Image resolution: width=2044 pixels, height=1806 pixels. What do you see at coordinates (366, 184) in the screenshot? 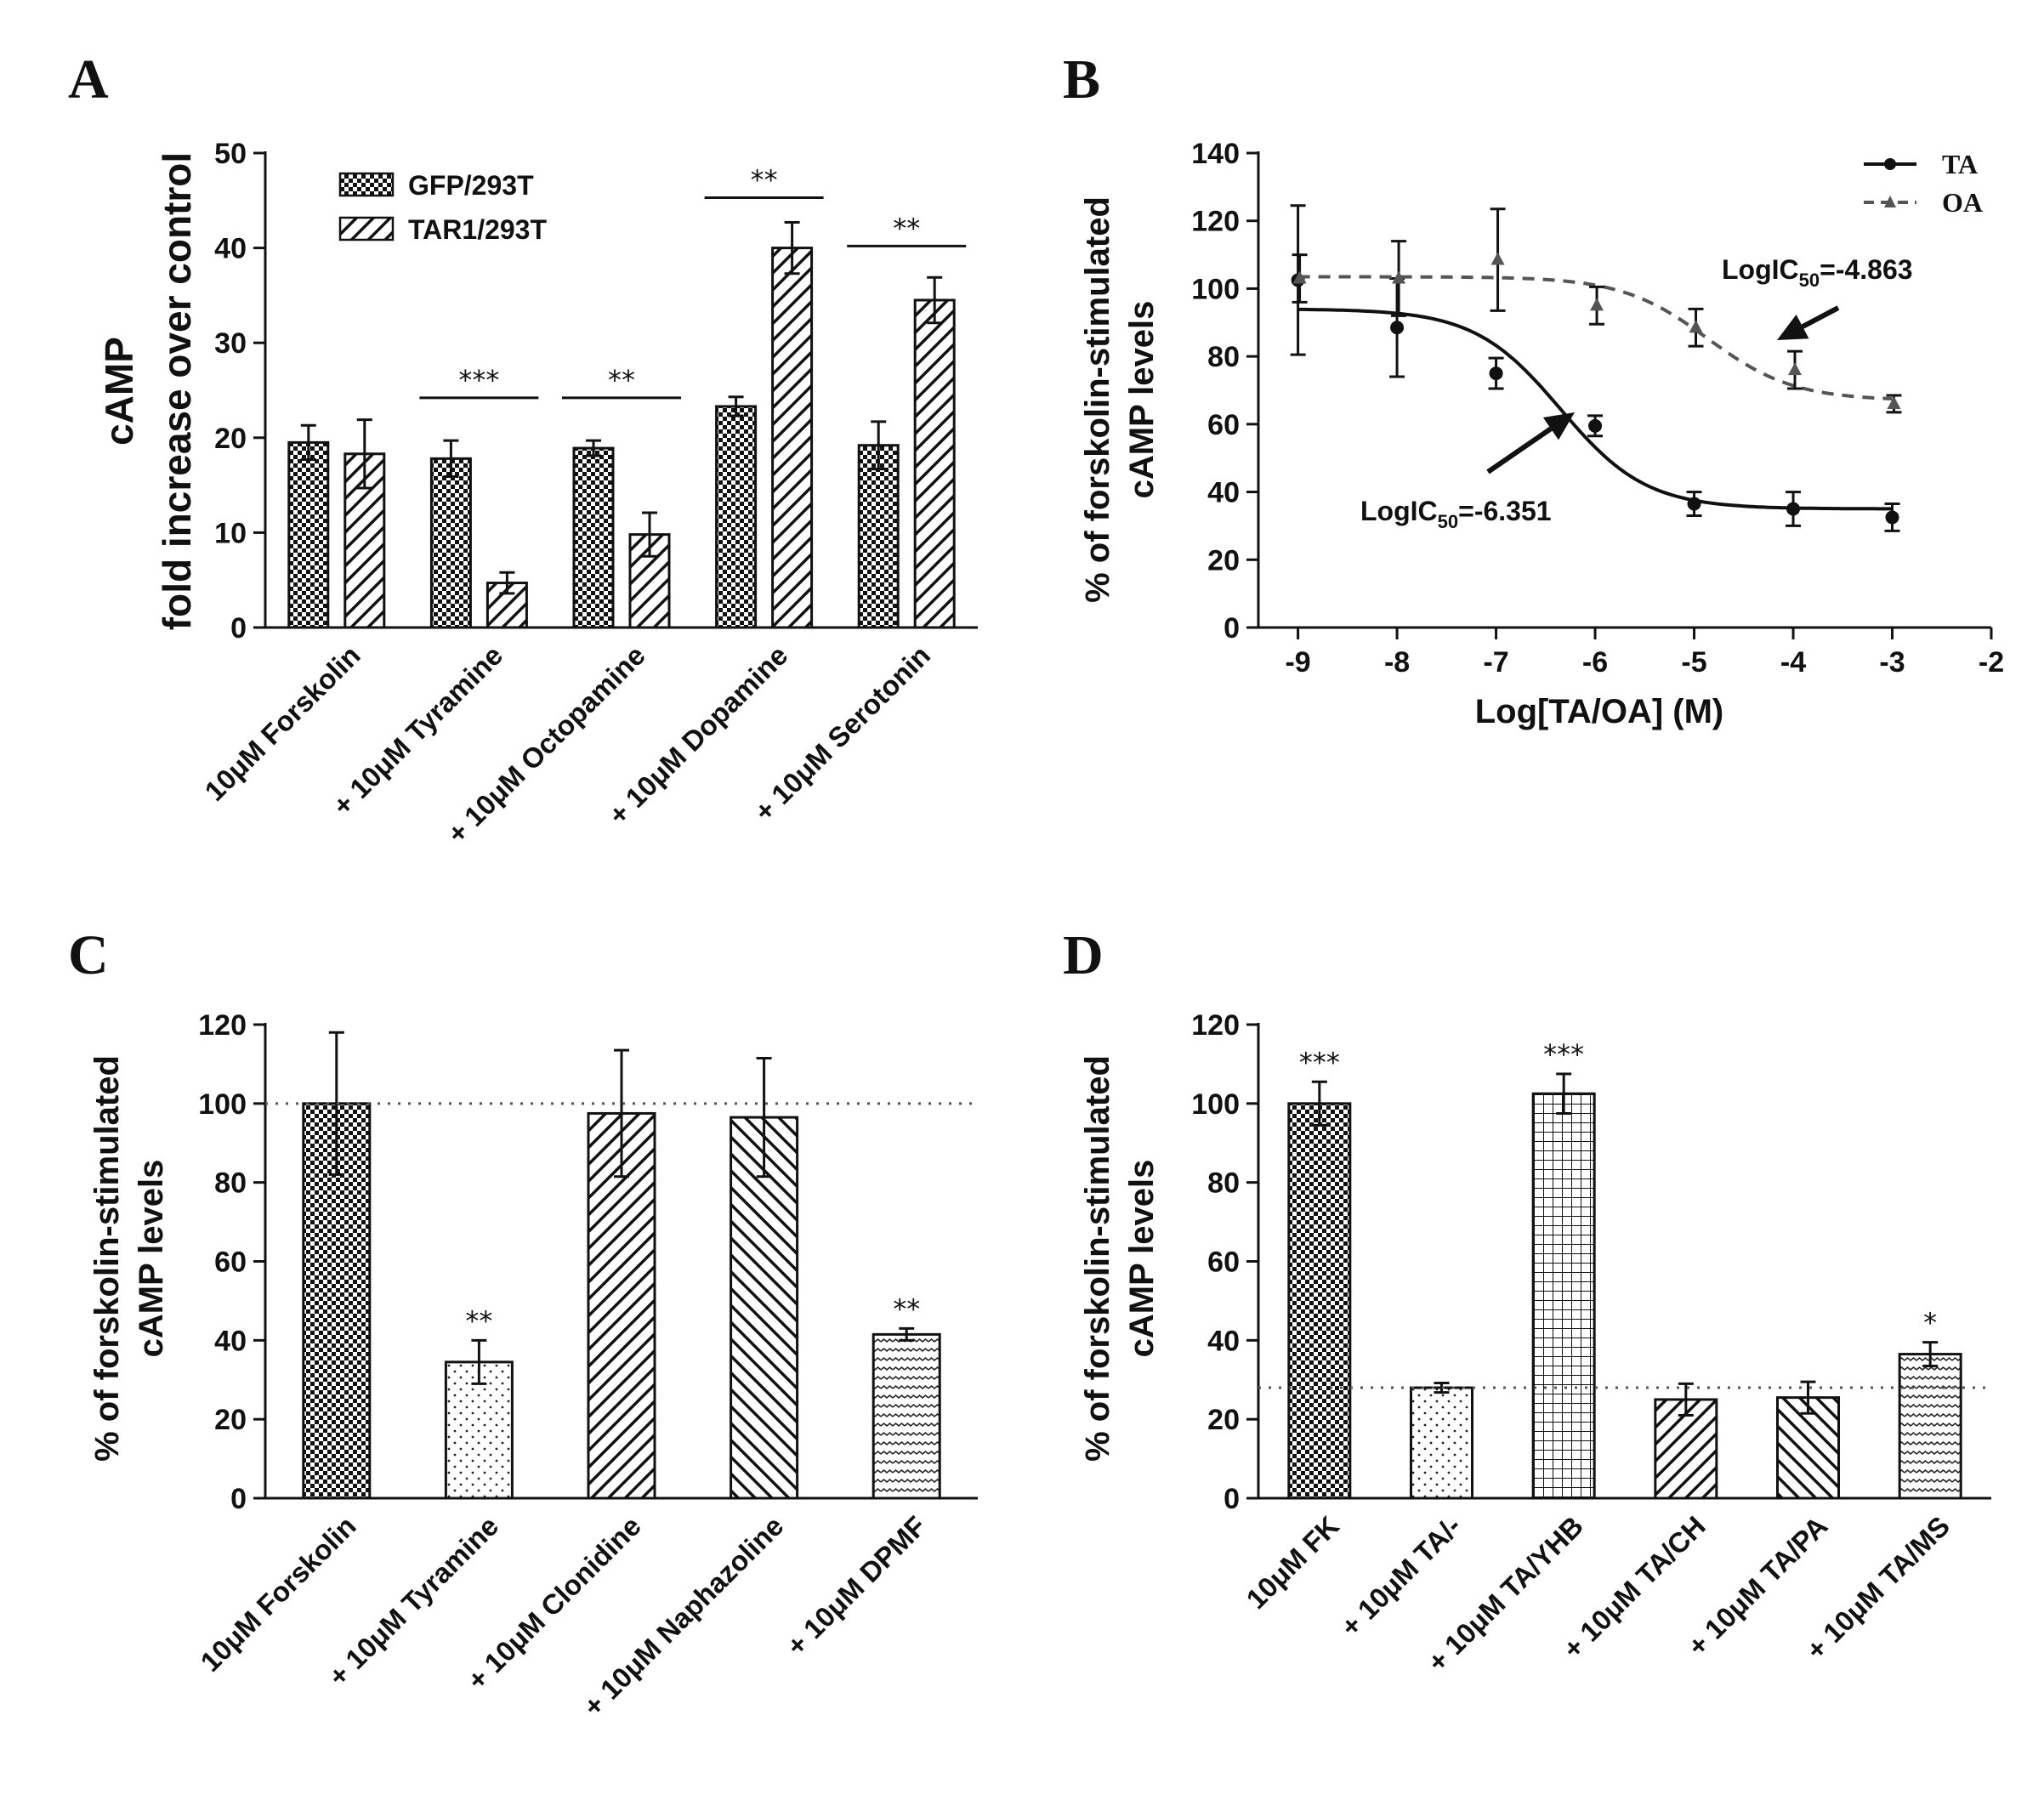
I see `panel-a-legend-swatch` at bounding box center [366, 184].